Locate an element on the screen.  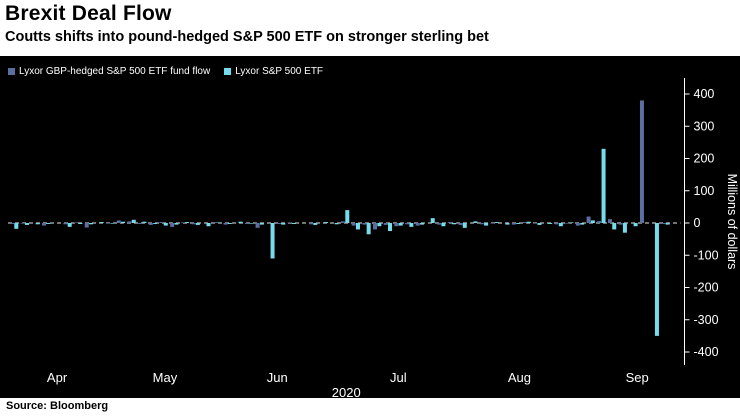
chart-footer: Source: Bloomberg is located at coordinates (370, 407).